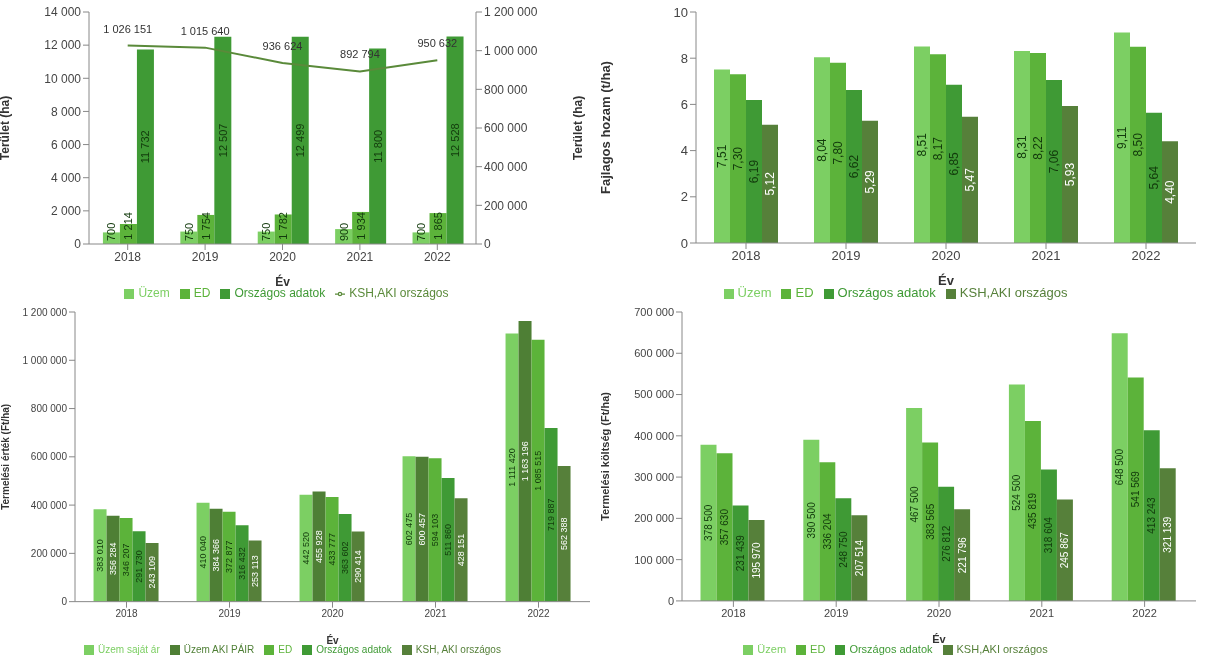 Image resolution: width=1206 pixels, height=655 pixels. I want to click on y2-tick-label: 600 000, so click(506, 128).